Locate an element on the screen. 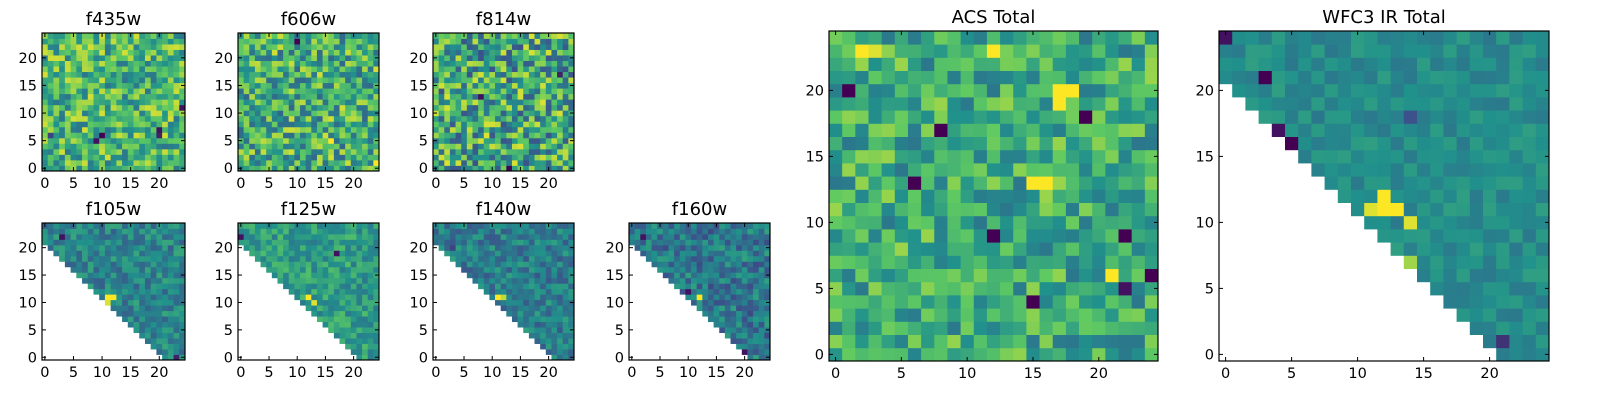 The height and width of the screenshot is (400, 1600). plot-frame is located at coordinates (503, 291).